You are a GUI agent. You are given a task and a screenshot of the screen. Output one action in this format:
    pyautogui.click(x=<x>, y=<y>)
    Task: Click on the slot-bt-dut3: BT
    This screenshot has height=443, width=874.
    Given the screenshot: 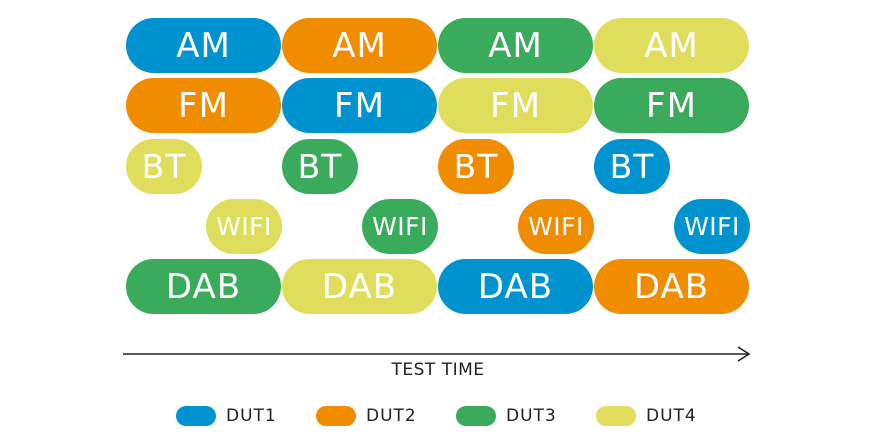 What is the action you would take?
    pyautogui.click(x=320, y=166)
    